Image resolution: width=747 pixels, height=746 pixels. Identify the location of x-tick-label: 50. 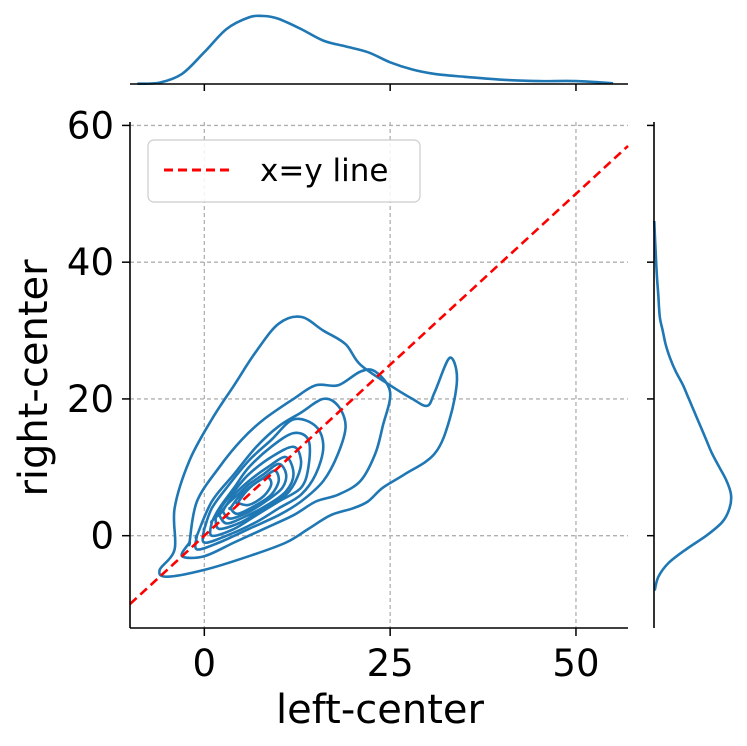
(575, 663).